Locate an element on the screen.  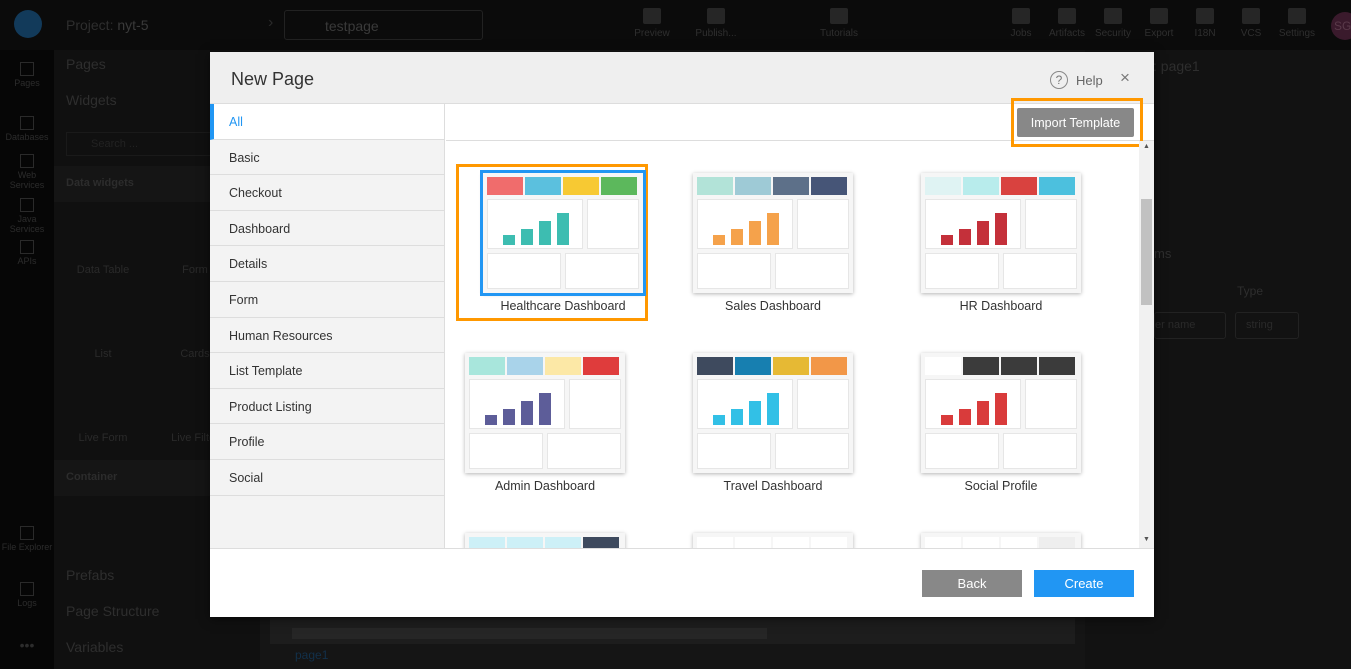
category-checkout: Checkout is located at coordinates (327, 193).